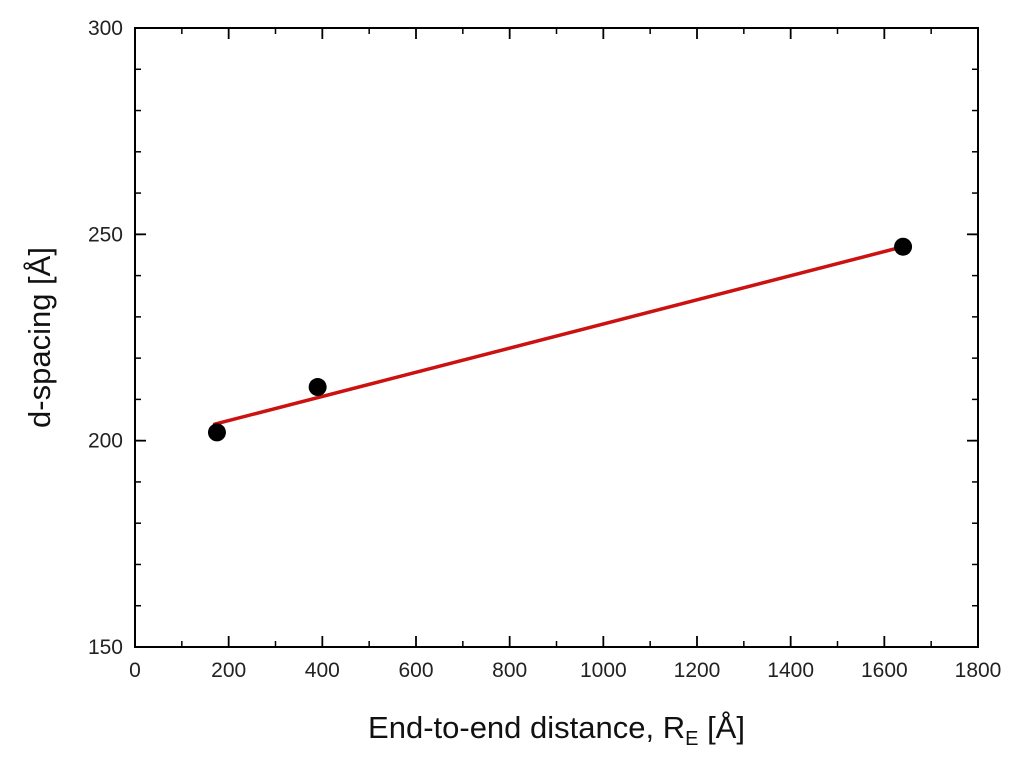  What do you see at coordinates (39, 337) in the screenshot?
I see `y-axis-title: d-spacing [Å]` at bounding box center [39, 337].